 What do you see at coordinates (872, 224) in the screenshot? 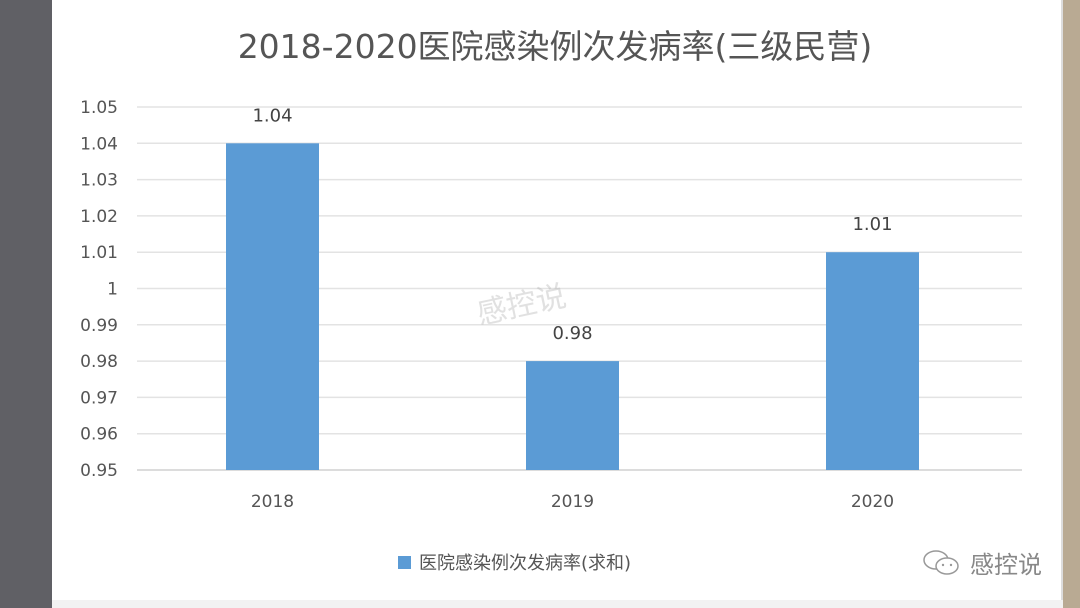
I see `data-label: 1.01` at bounding box center [872, 224].